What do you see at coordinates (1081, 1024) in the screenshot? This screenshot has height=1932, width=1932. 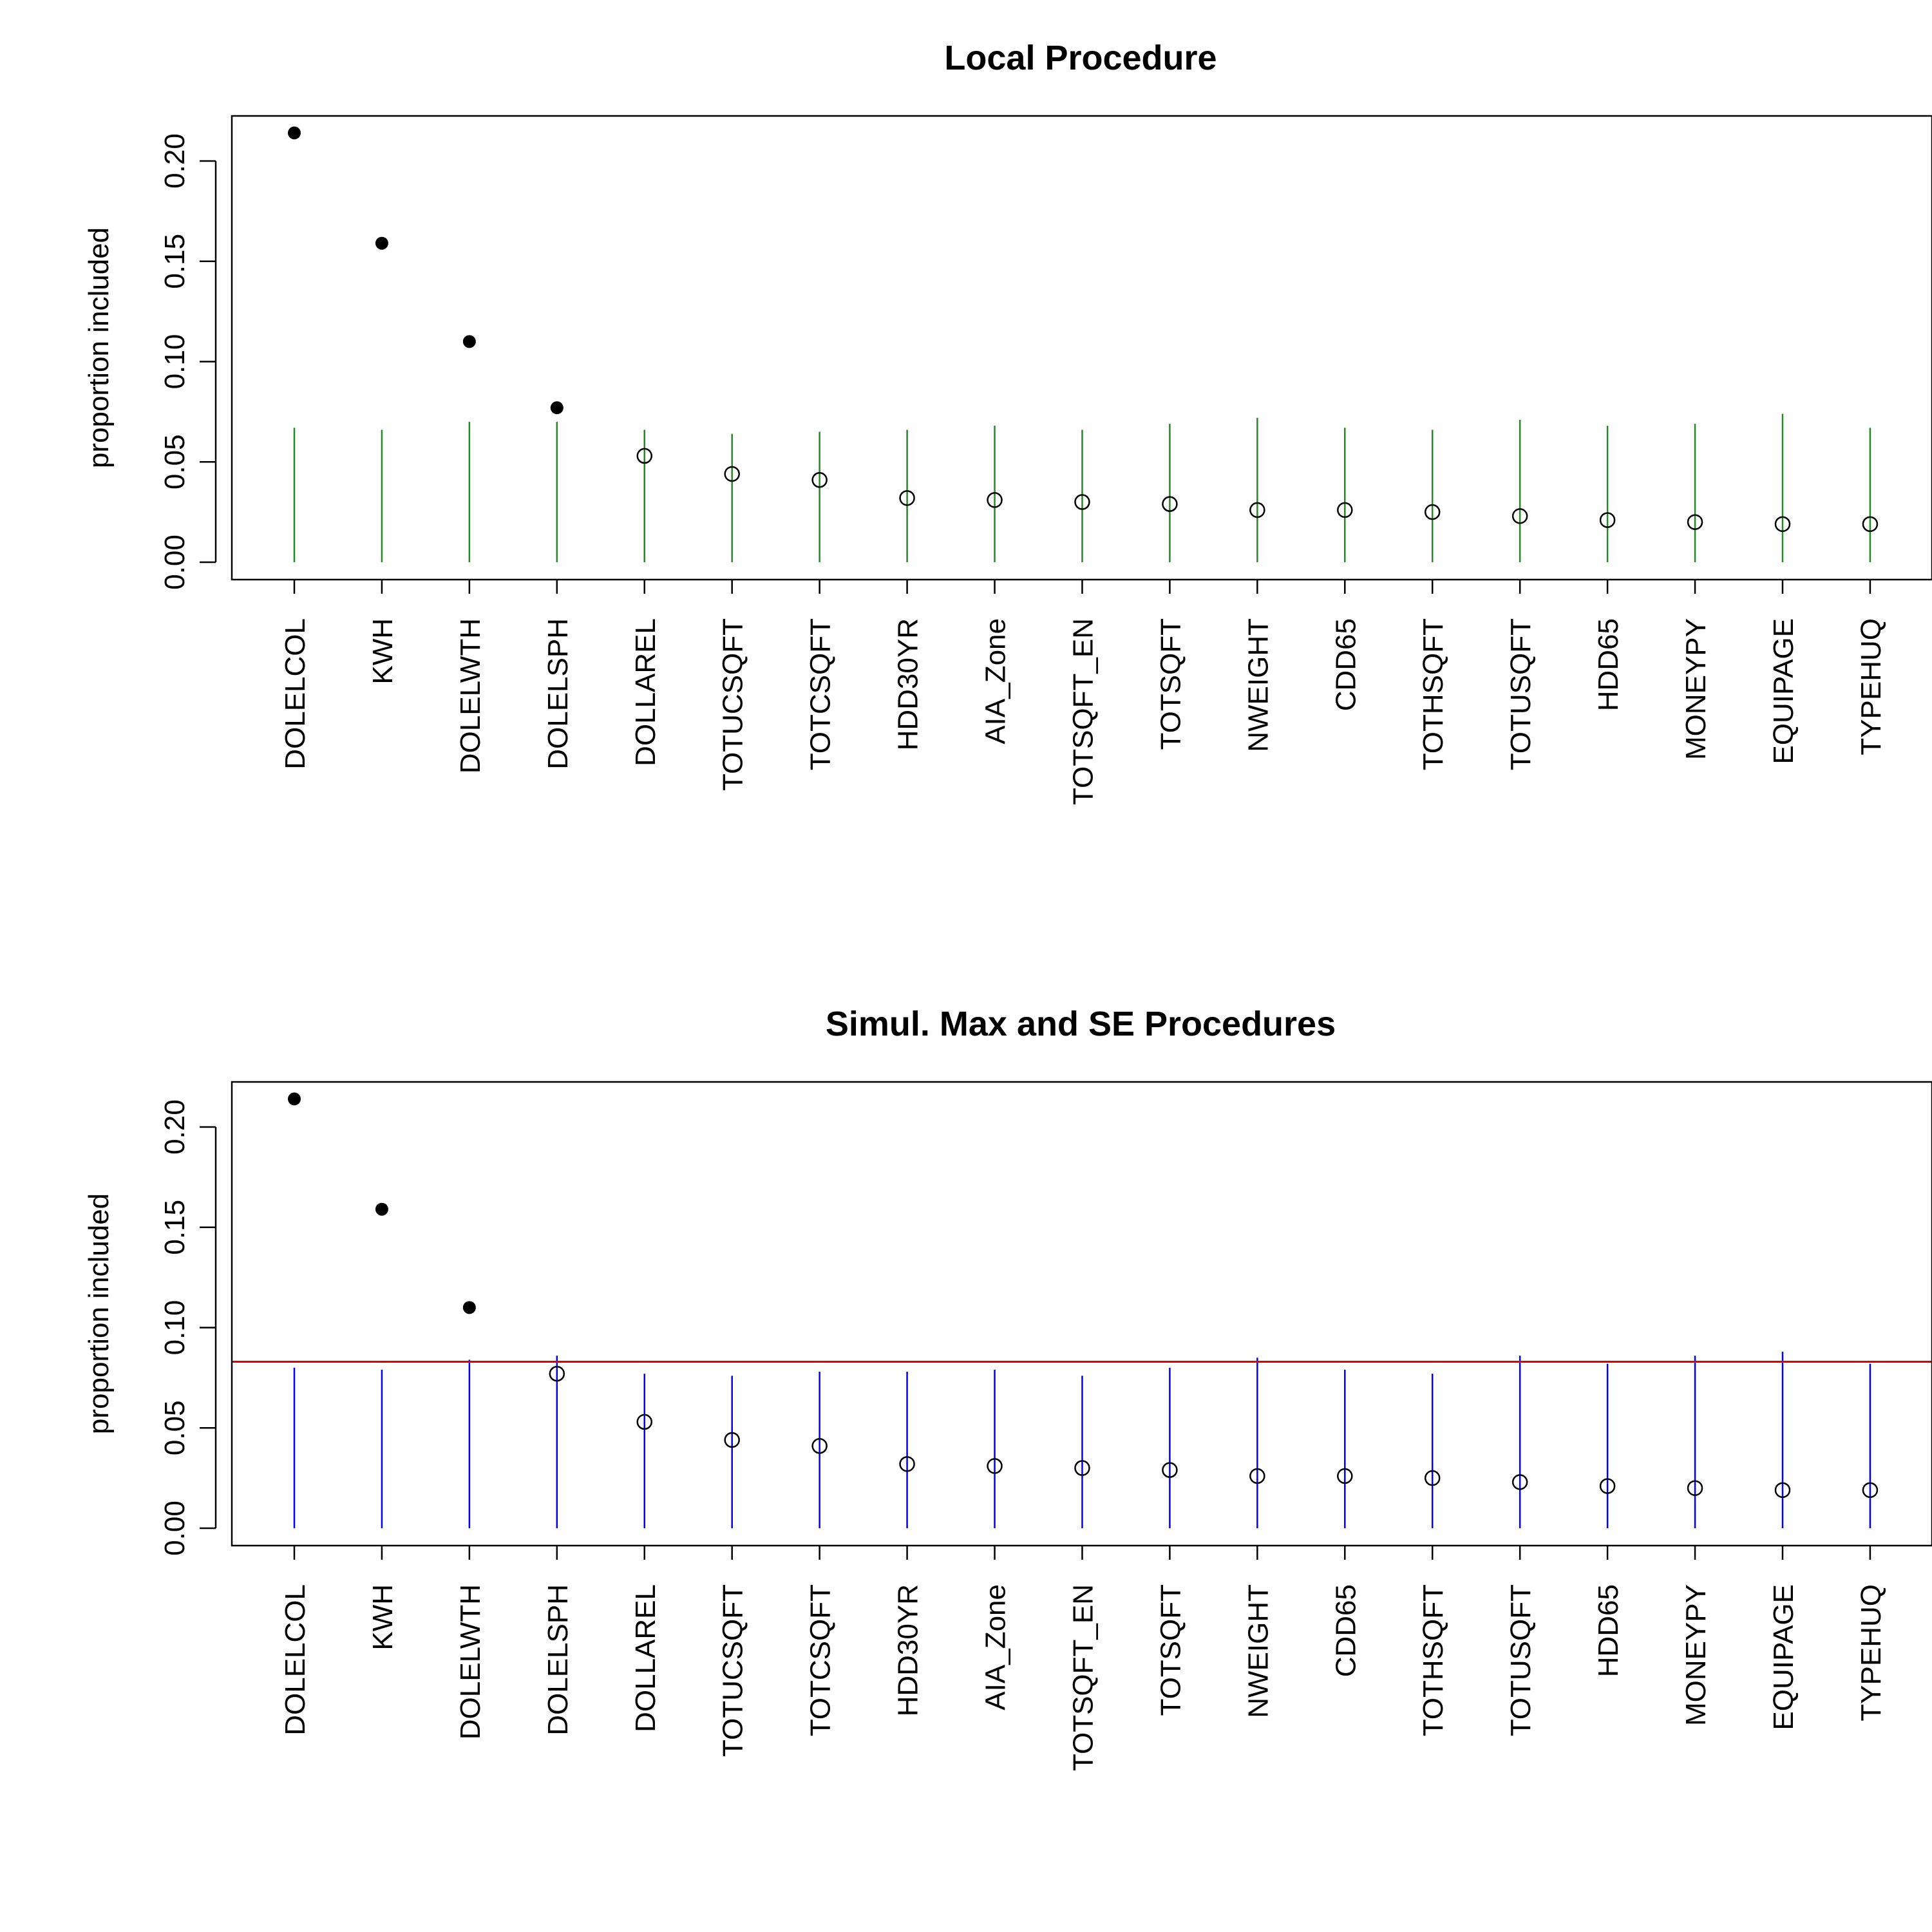 I see `chart-title: Simul. Max and SE Procedures` at bounding box center [1081, 1024].